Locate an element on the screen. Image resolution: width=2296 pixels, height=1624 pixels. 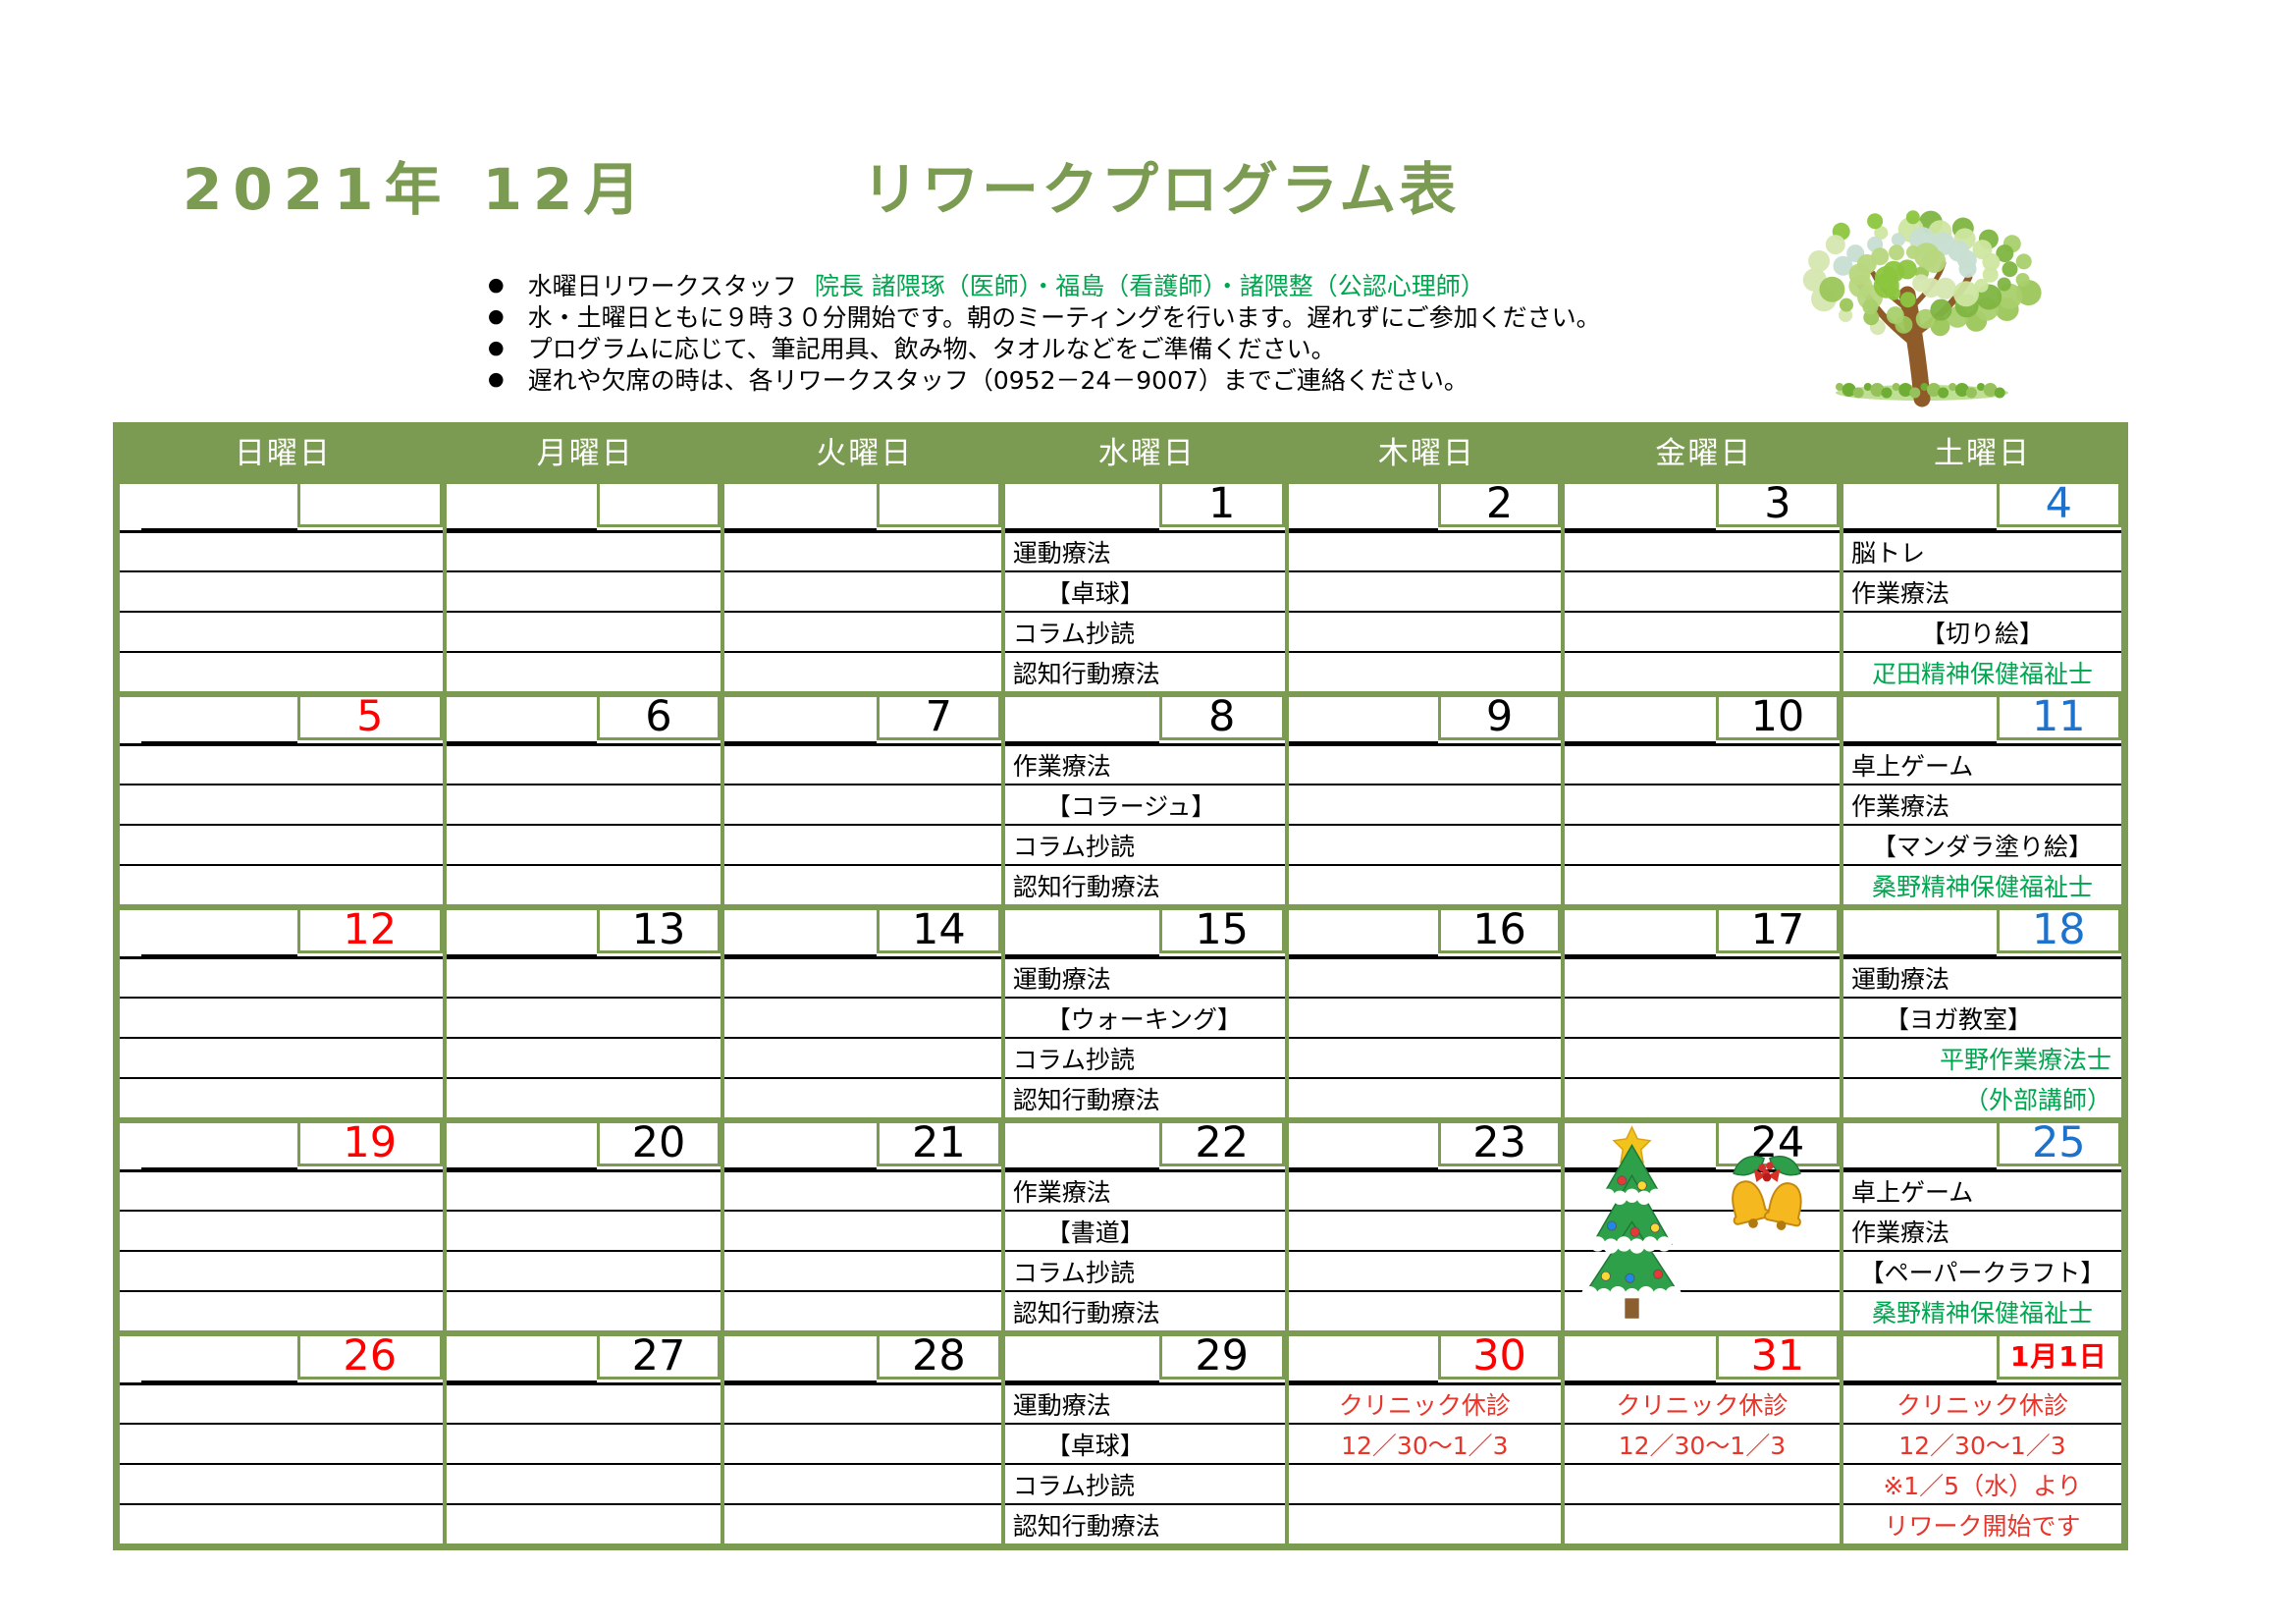
date-row: 4 is located at coordinates (1981, 506).